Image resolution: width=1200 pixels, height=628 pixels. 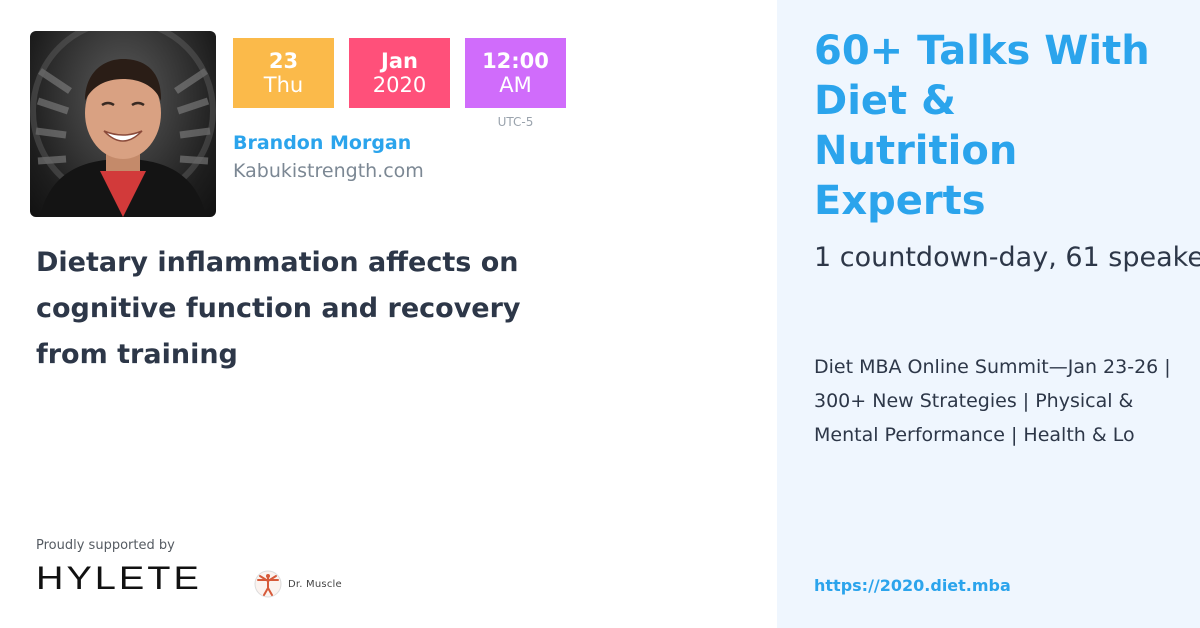 What do you see at coordinates (515, 85) in the screenshot?
I see `meridiem: AM` at bounding box center [515, 85].